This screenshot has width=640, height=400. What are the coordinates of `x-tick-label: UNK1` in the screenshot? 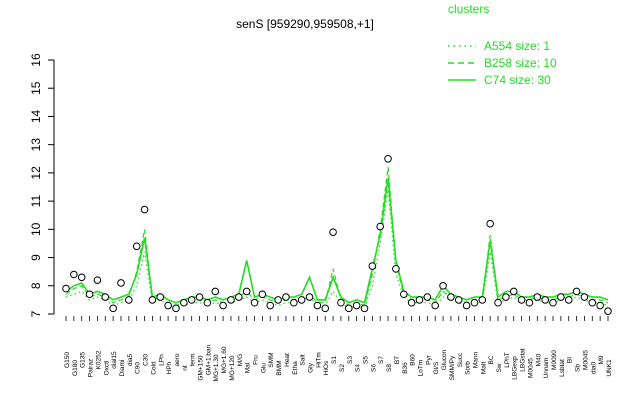 It's located at (609, 368).